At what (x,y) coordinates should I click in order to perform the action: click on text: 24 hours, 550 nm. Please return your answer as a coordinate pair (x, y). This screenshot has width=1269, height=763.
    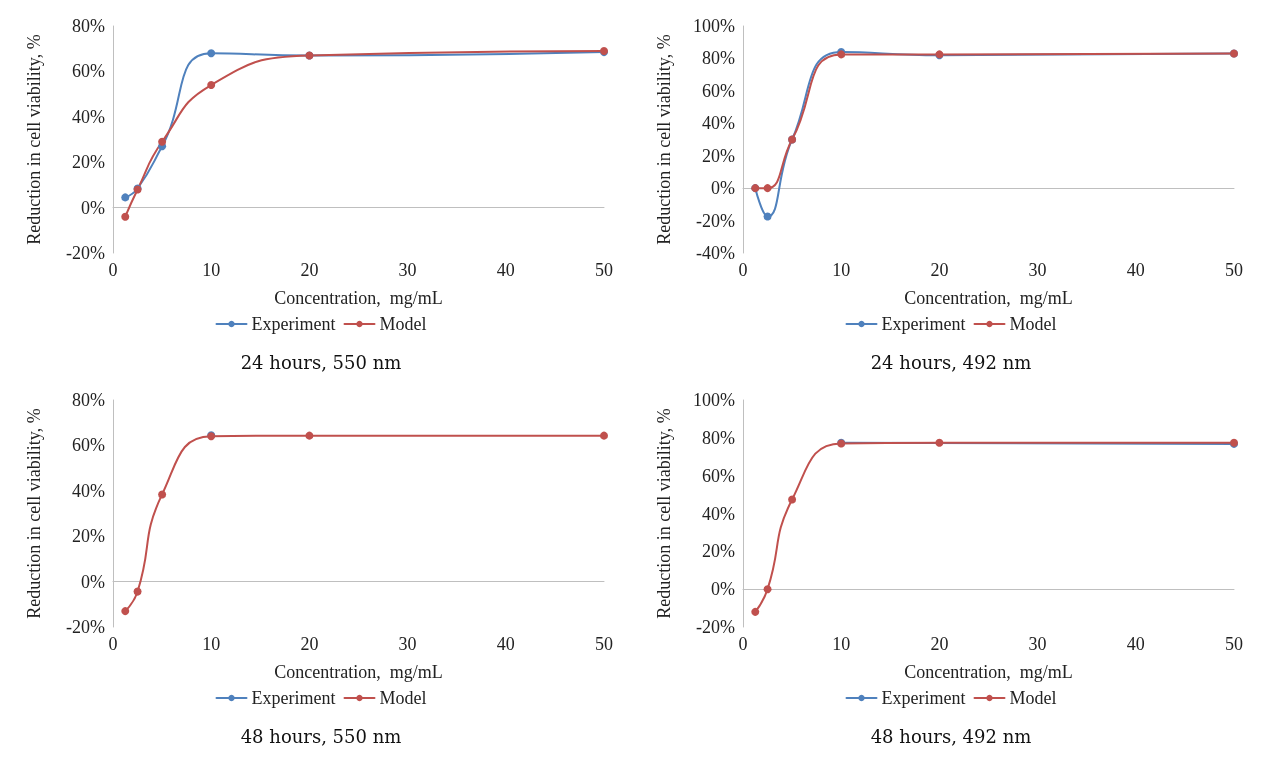
    Looking at the image, I should click on (321, 362).